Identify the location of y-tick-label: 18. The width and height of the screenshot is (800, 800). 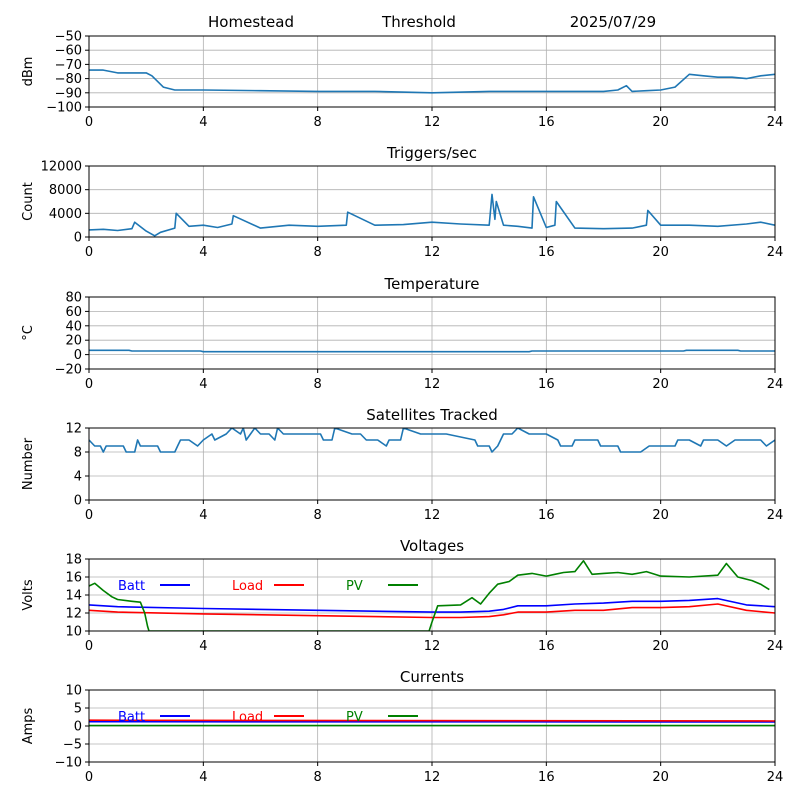
(73, 560).